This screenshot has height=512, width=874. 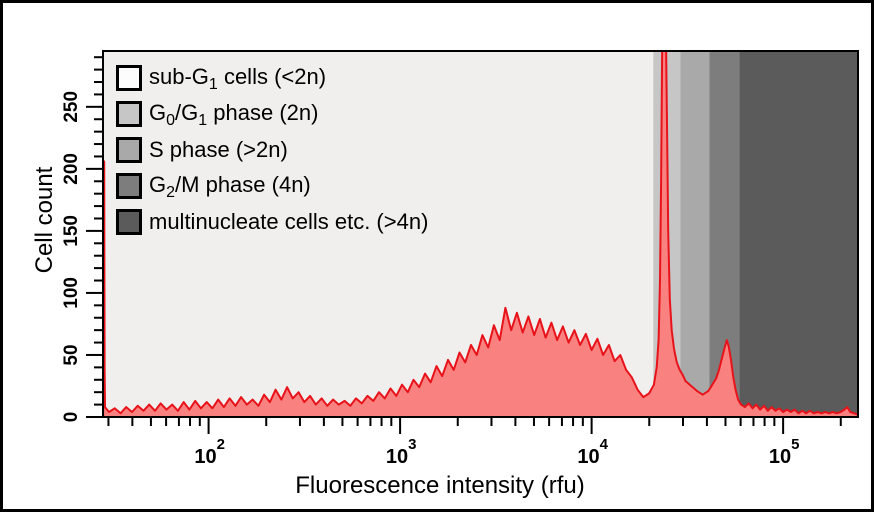 What do you see at coordinates (798, 234) in the screenshot?
I see `region-multinucleate` at bounding box center [798, 234].